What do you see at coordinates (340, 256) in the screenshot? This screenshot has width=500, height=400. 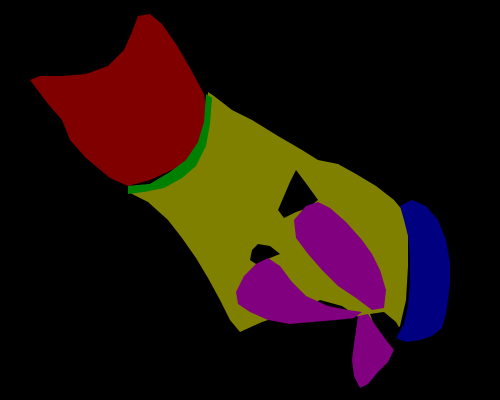 I see `segment-leg-front` at bounding box center [340, 256].